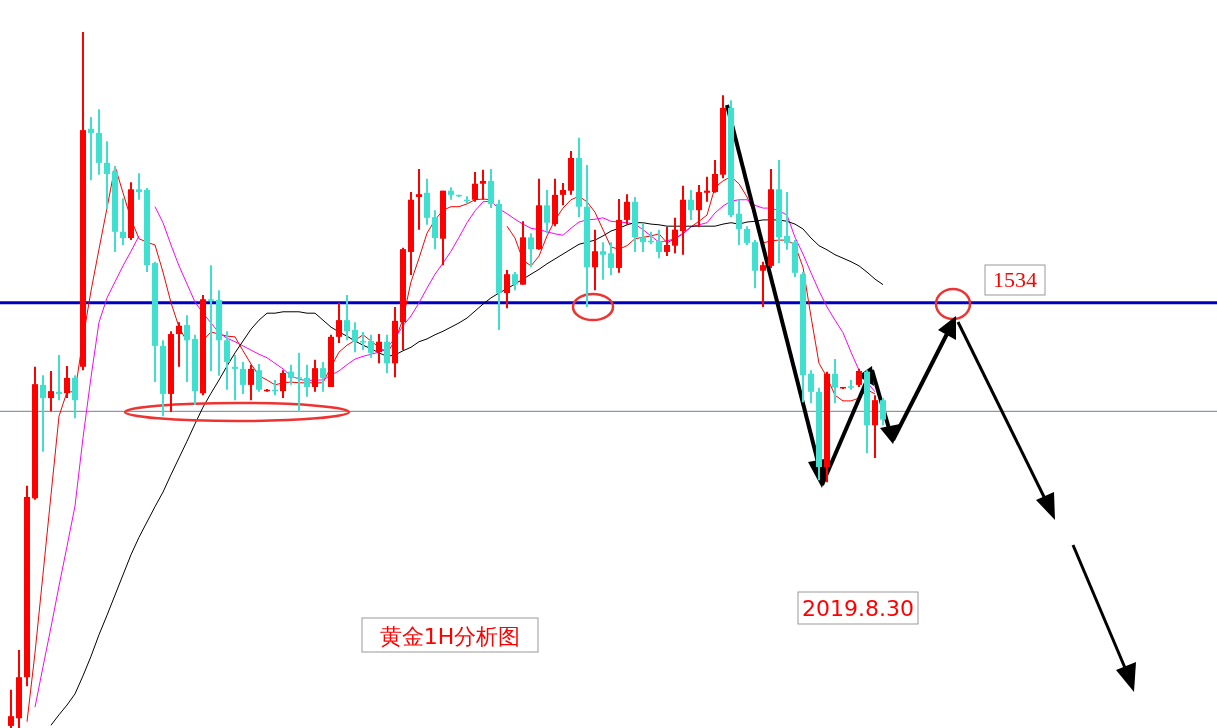 This screenshot has height=728, width=1217. I want to click on annotation: 2019.8.30, so click(858, 608).